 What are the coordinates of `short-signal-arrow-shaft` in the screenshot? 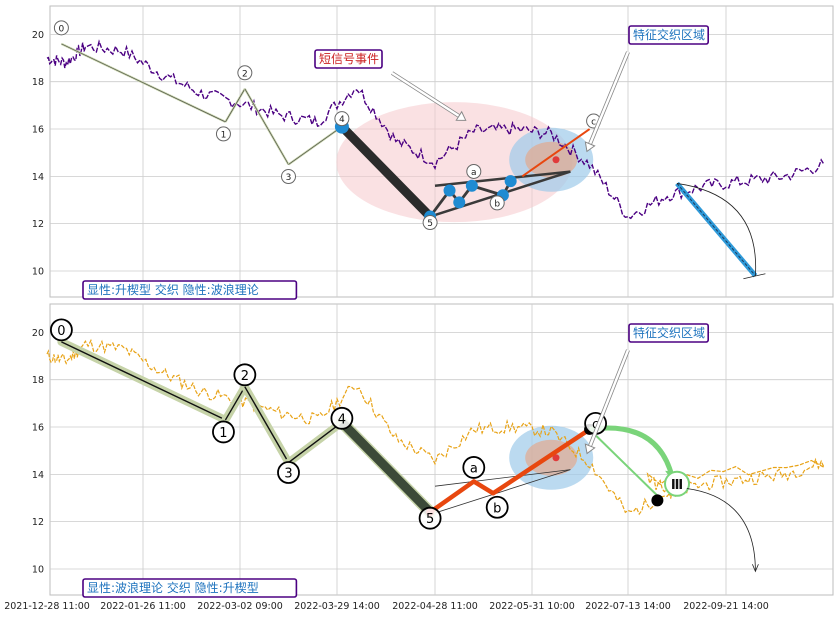 It's located at (425, 94).